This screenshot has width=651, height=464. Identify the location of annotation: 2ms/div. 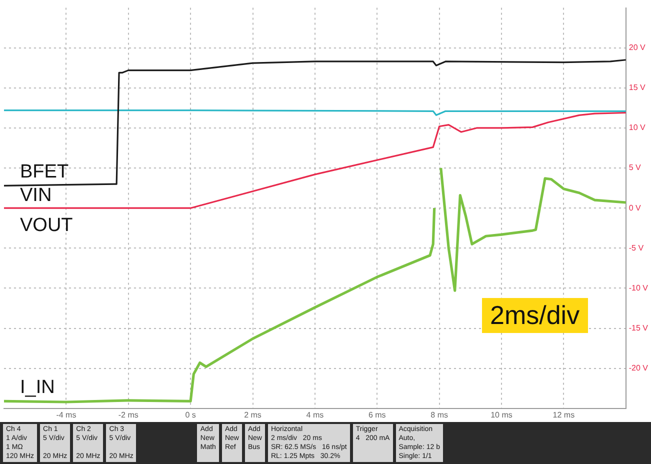
(535, 315).